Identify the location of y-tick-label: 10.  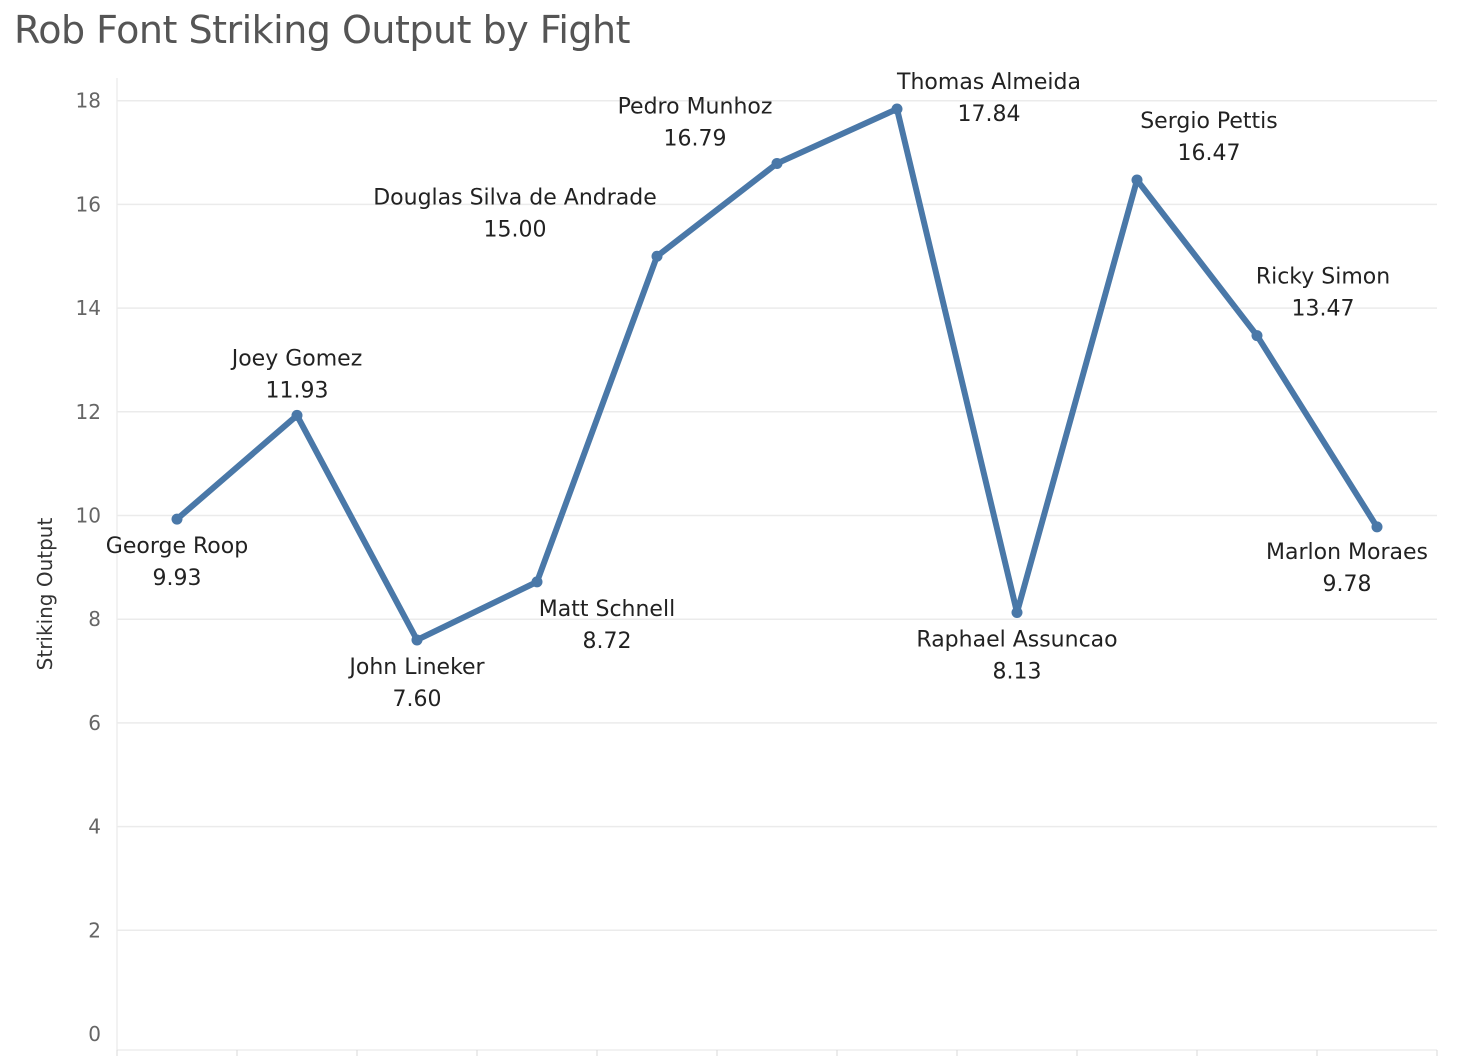
(88, 516).